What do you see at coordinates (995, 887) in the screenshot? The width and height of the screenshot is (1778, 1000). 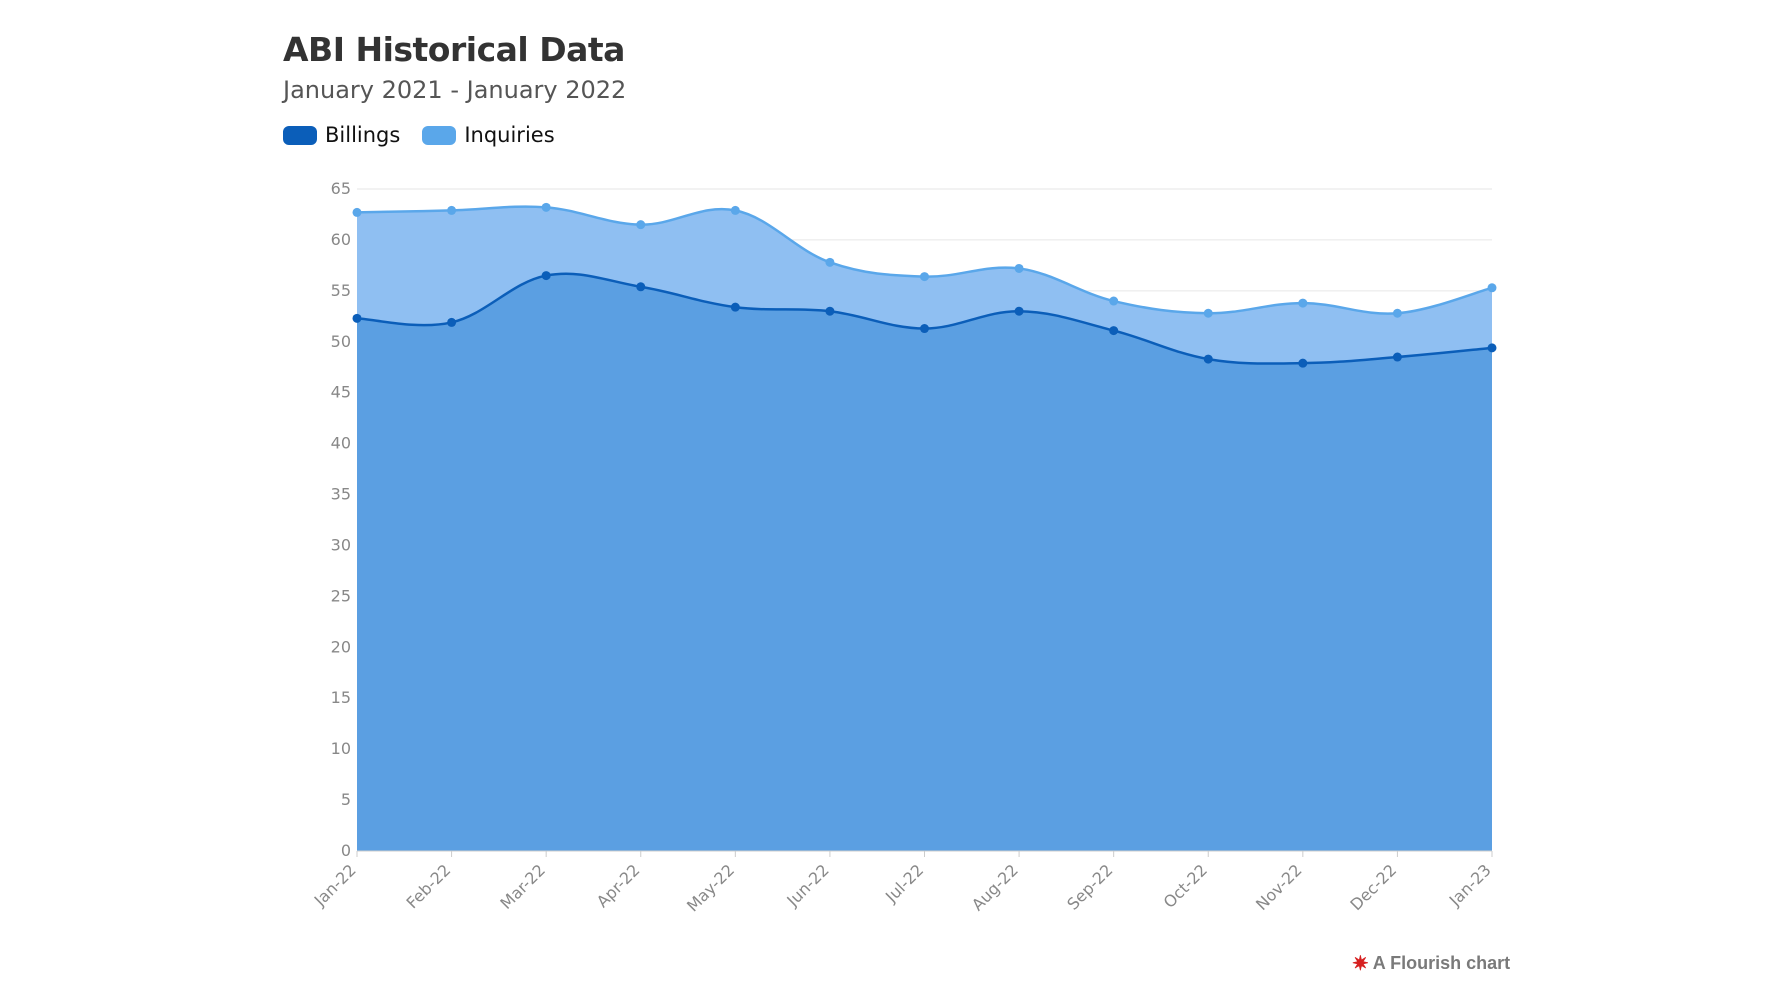 I see `x-tick-label: Aug-22` at bounding box center [995, 887].